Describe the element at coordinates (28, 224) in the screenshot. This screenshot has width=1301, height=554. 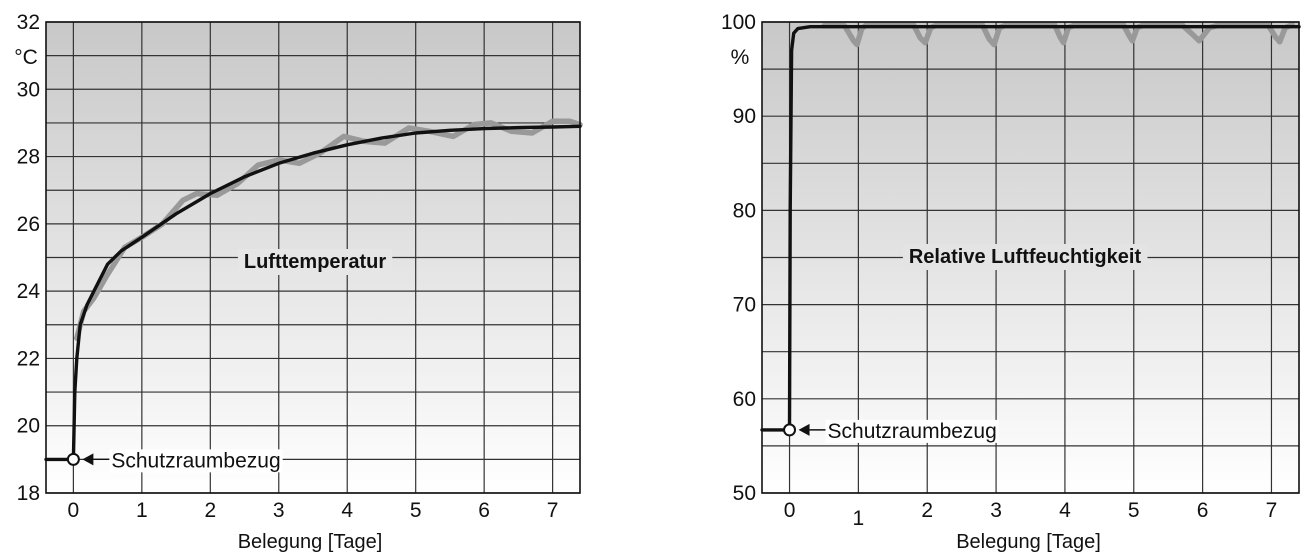
I see `y-tick-label: 26` at that location.